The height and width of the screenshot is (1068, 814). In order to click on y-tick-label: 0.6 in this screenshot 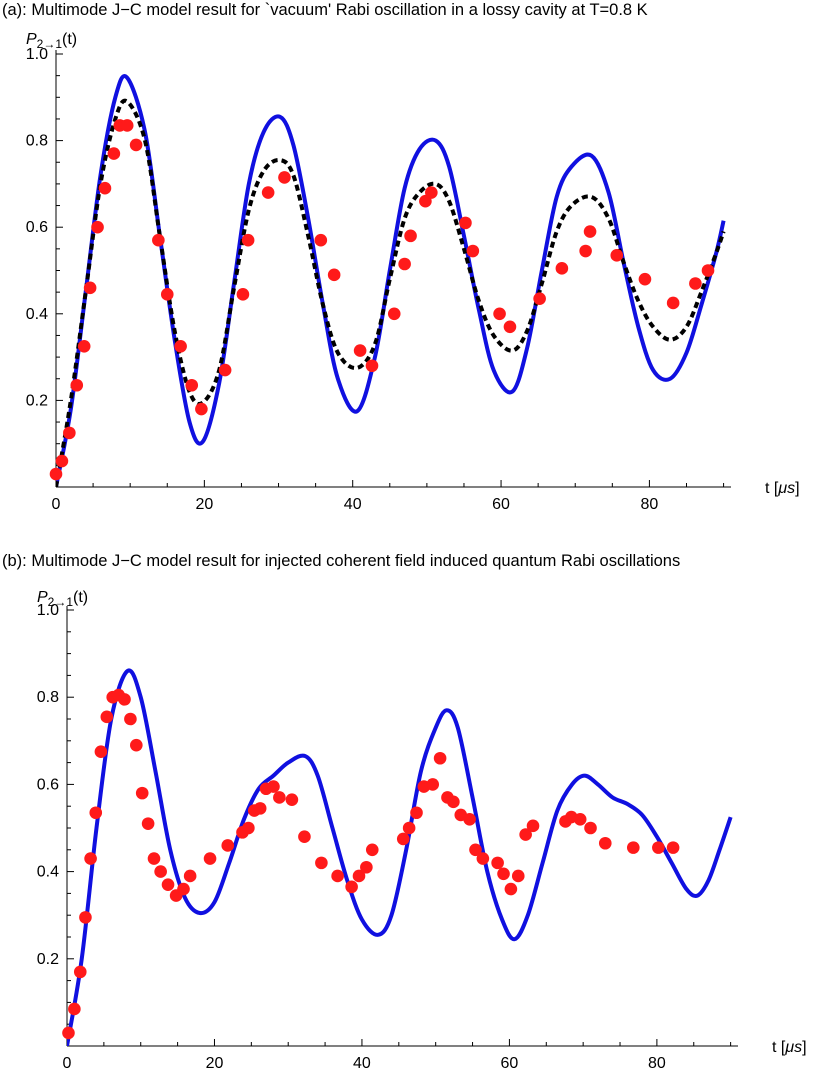, I will do `click(37, 227)`.